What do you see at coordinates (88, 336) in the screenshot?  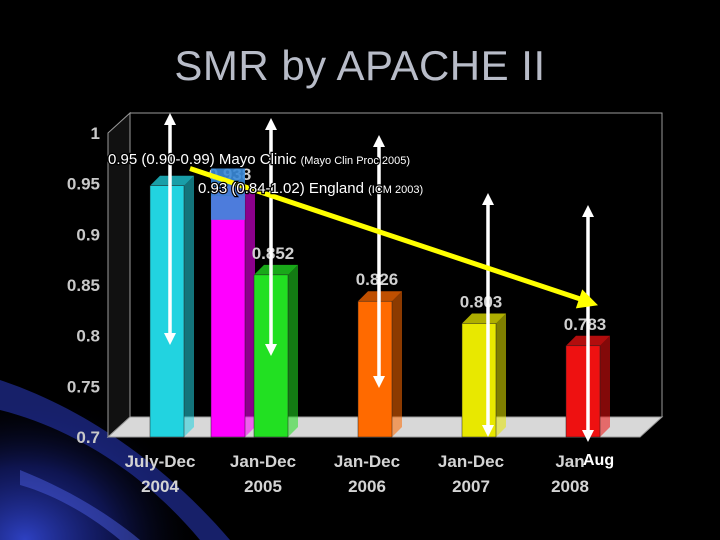 I see `y-tick-label: 0.8` at bounding box center [88, 336].